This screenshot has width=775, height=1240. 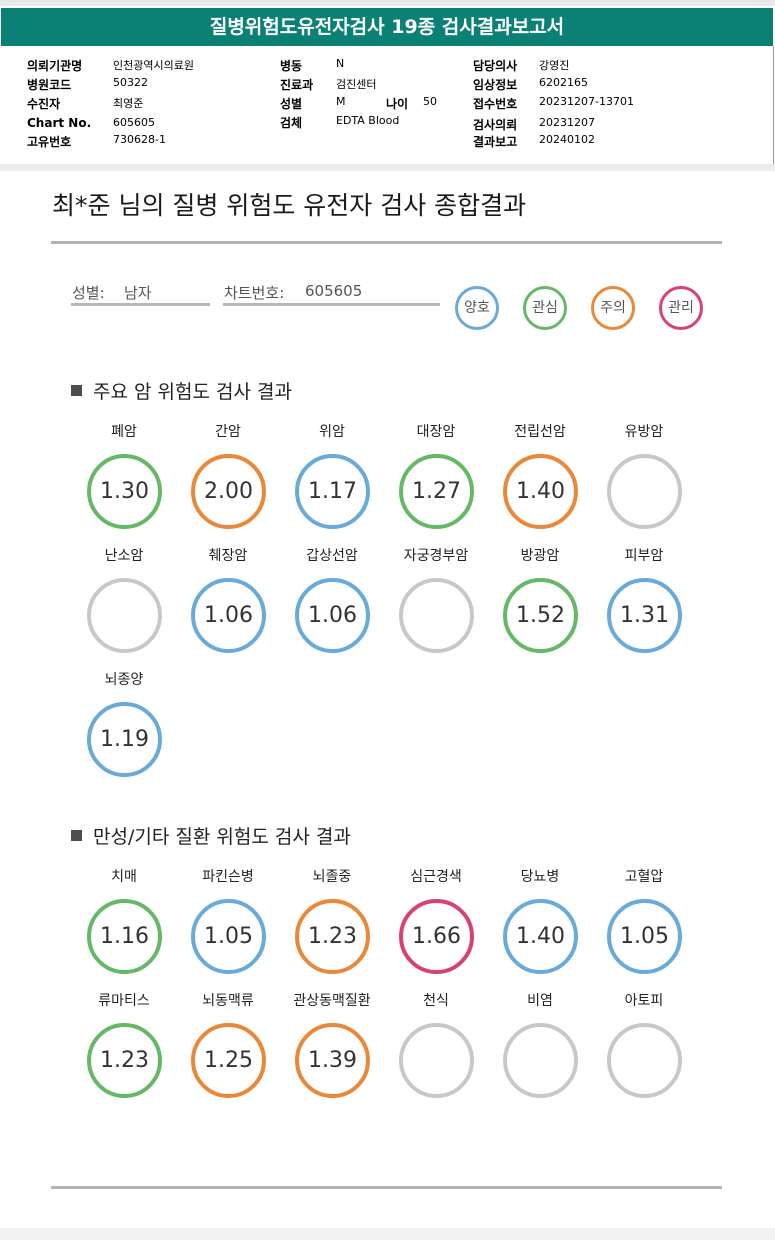 What do you see at coordinates (331, 304) in the screenshot?
I see `chart-underline` at bounding box center [331, 304].